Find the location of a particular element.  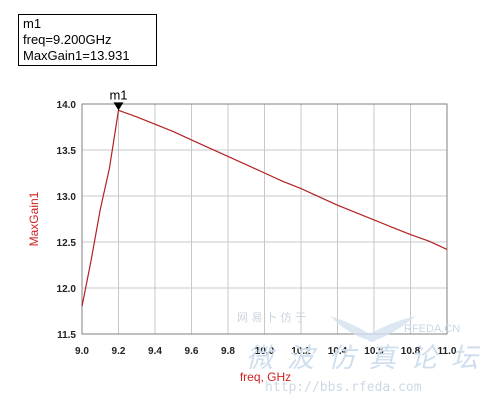

x-tick-label: 10.0 is located at coordinates (265, 351).